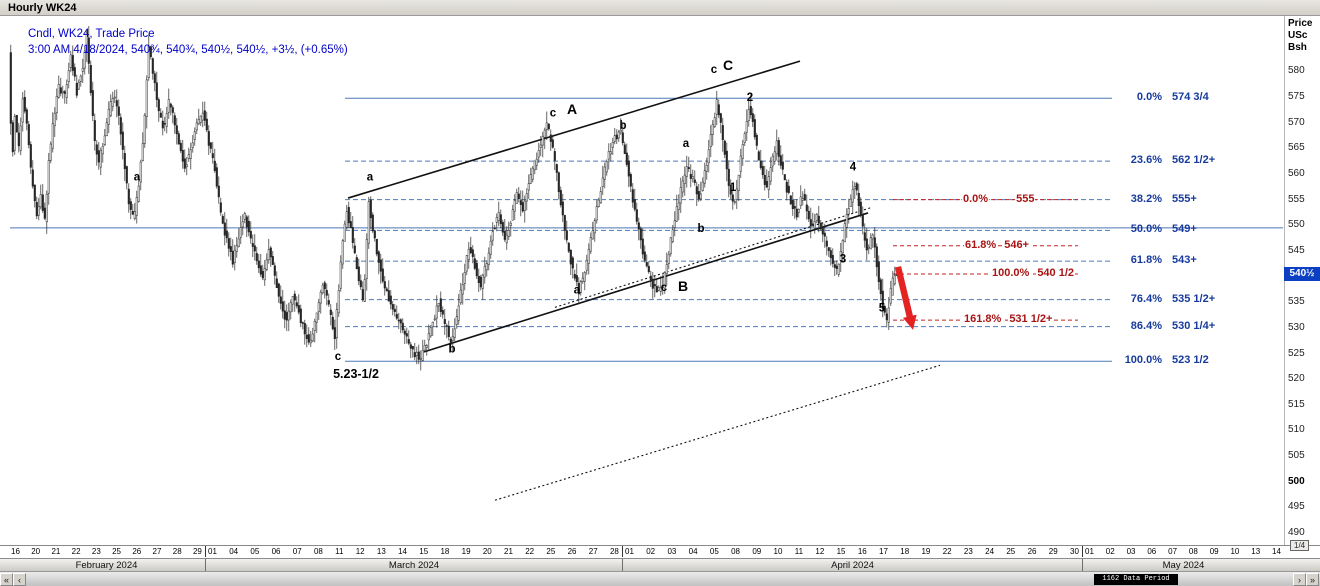 Image resolution: width=1320 pixels, height=586 pixels. What do you see at coordinates (693, 551) in the screenshot?
I see `date-label: 04` at bounding box center [693, 551].